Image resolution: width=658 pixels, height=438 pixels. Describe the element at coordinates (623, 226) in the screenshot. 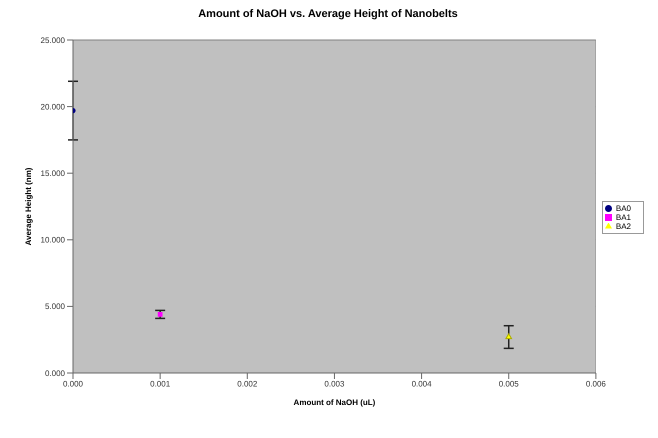

I see `legend-label: BA2` at that location.